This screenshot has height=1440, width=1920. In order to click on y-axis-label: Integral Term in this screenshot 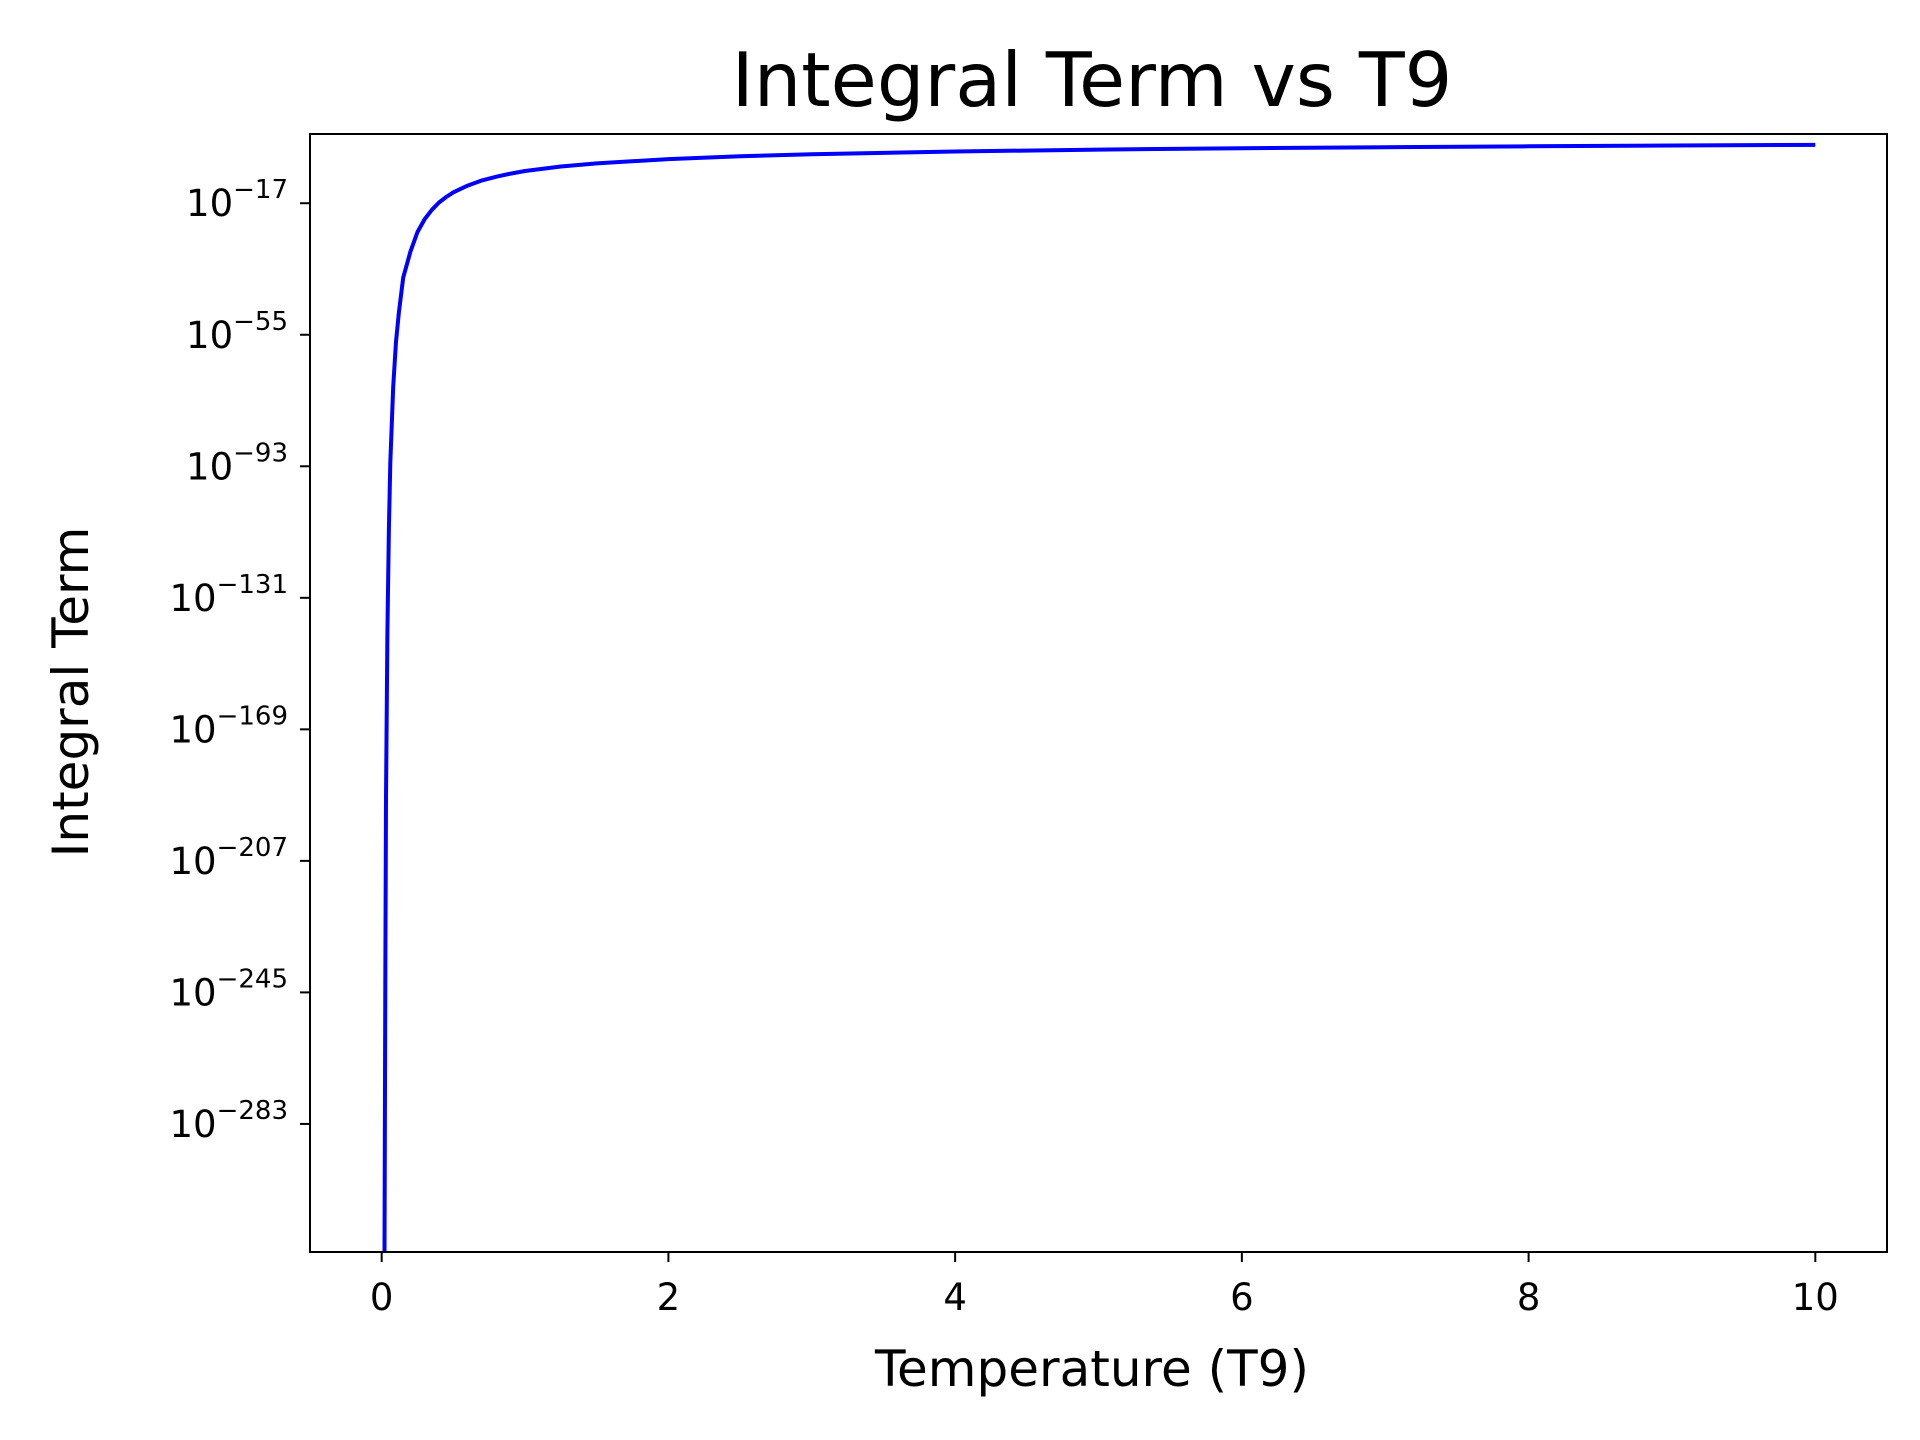, I will do `click(71, 692)`.